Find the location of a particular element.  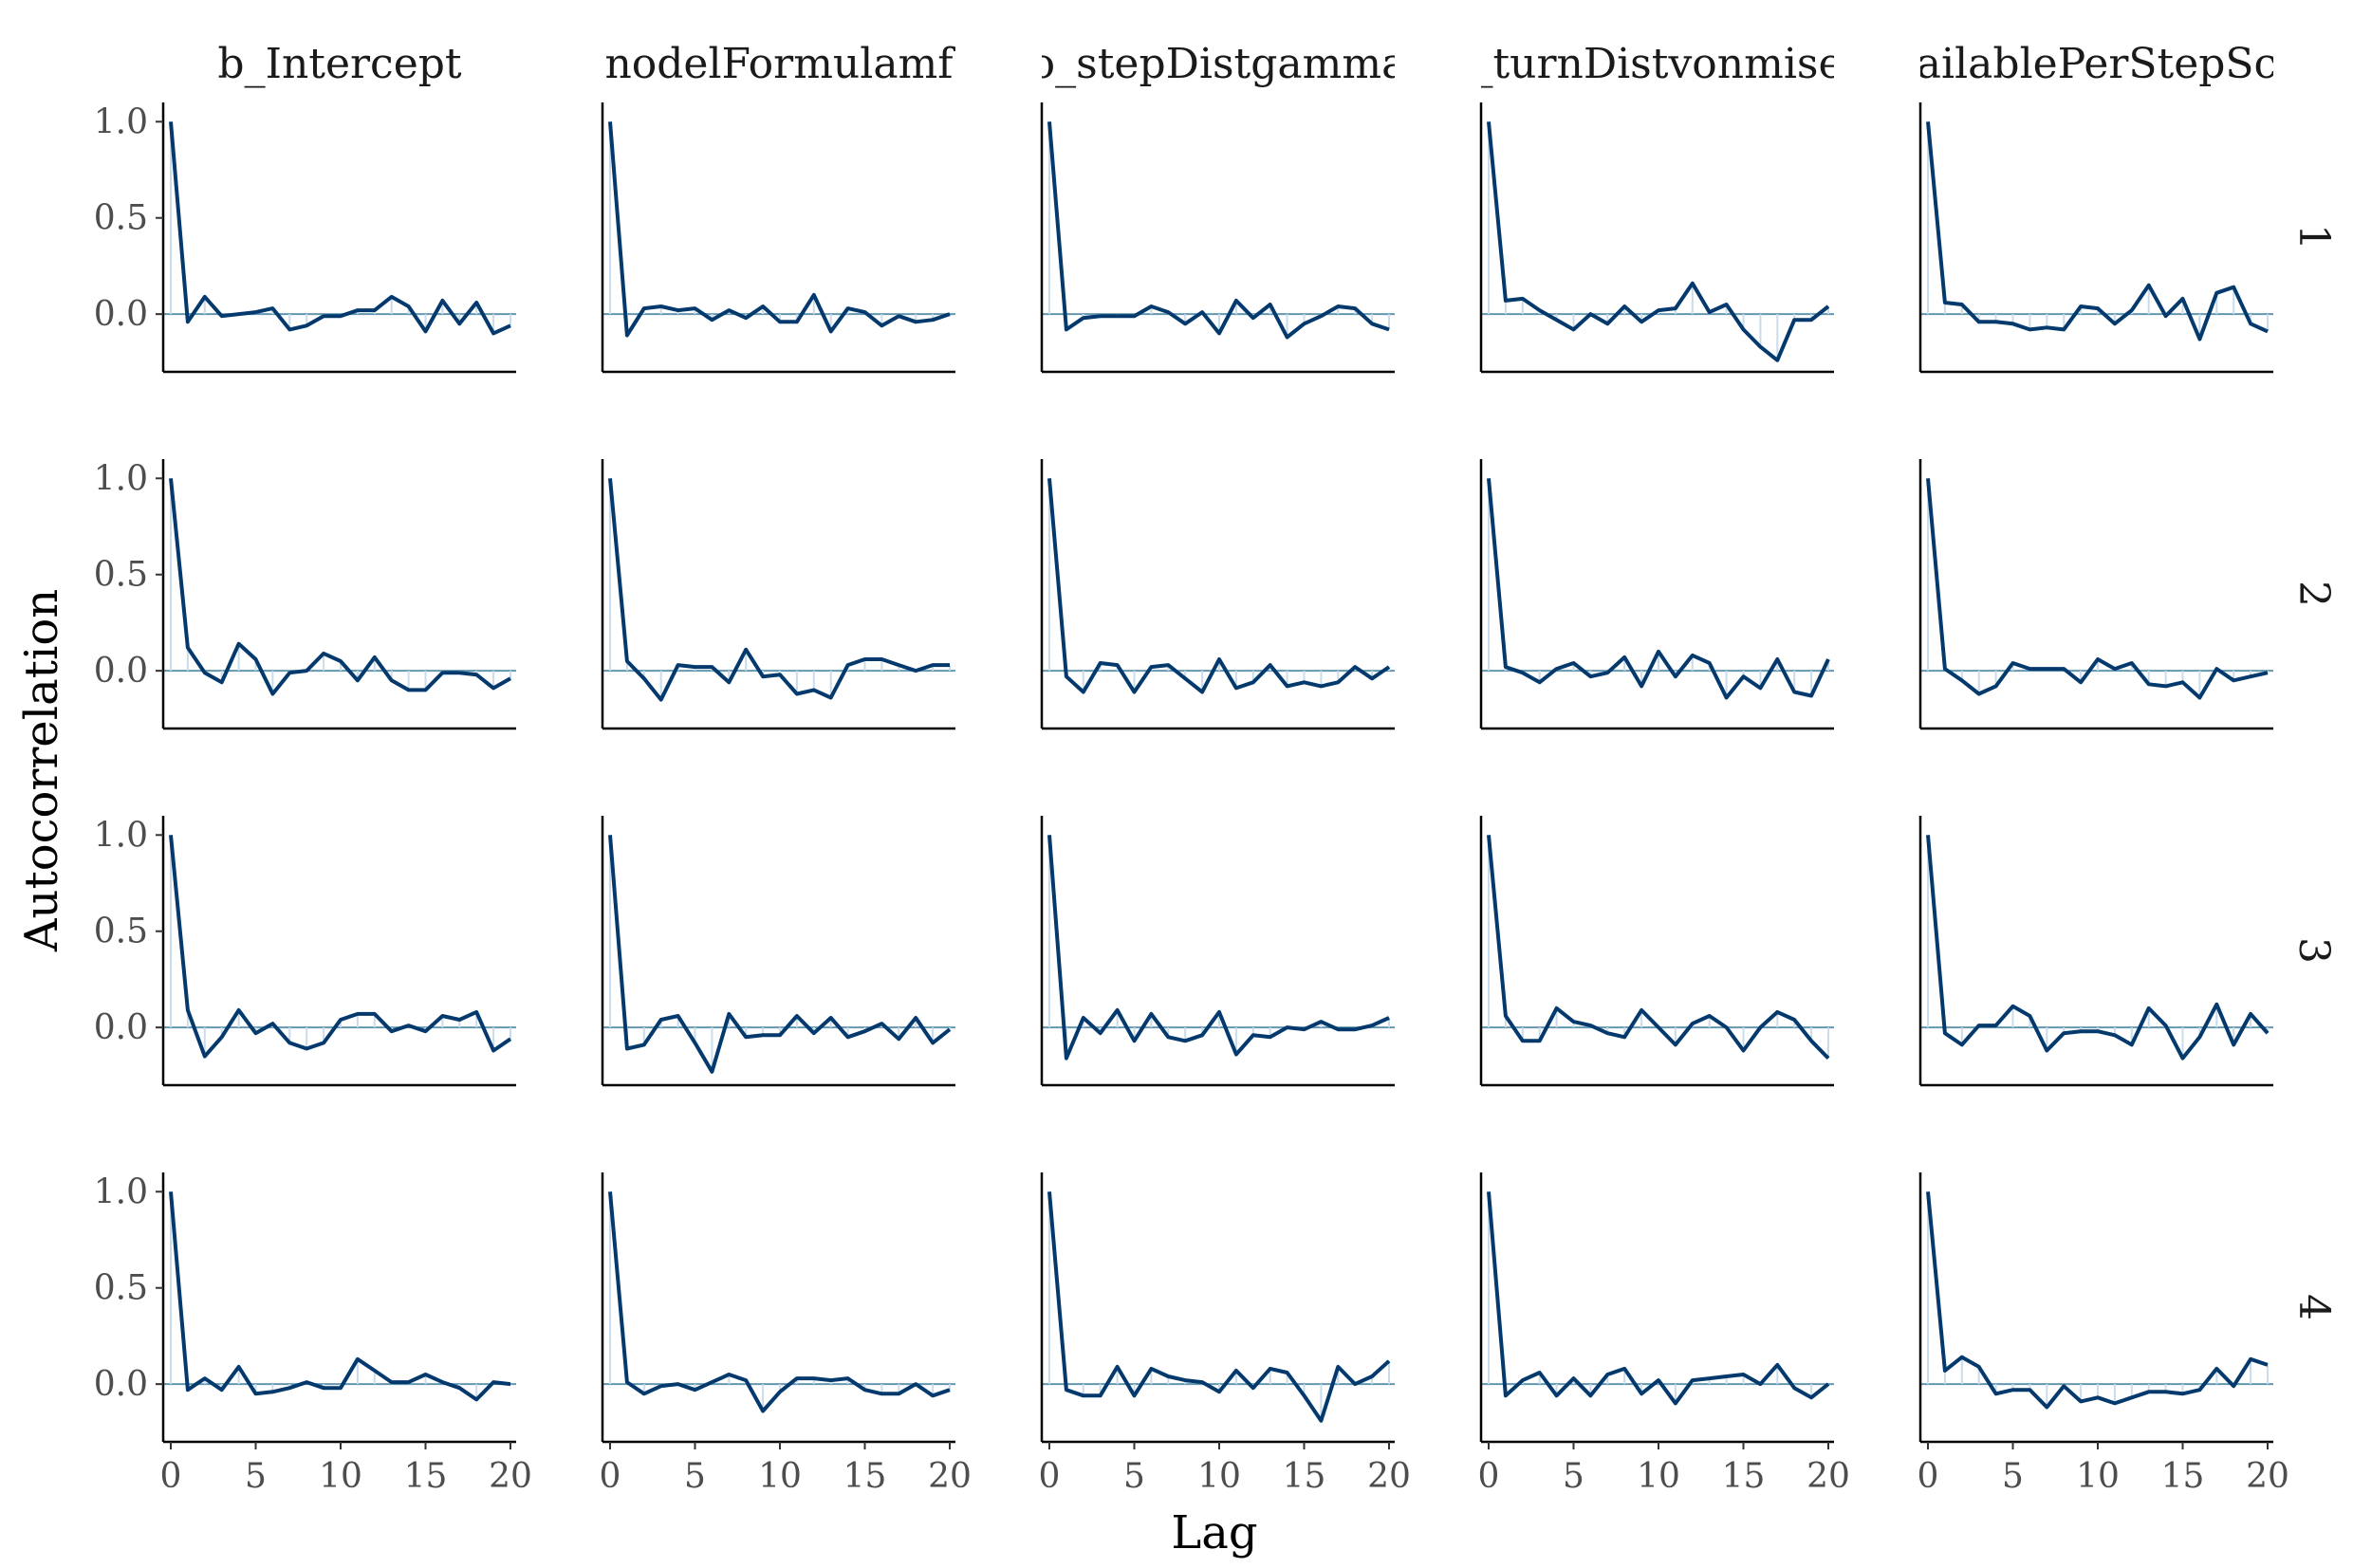

x-axis-title: Lag is located at coordinates (1214, 1533).